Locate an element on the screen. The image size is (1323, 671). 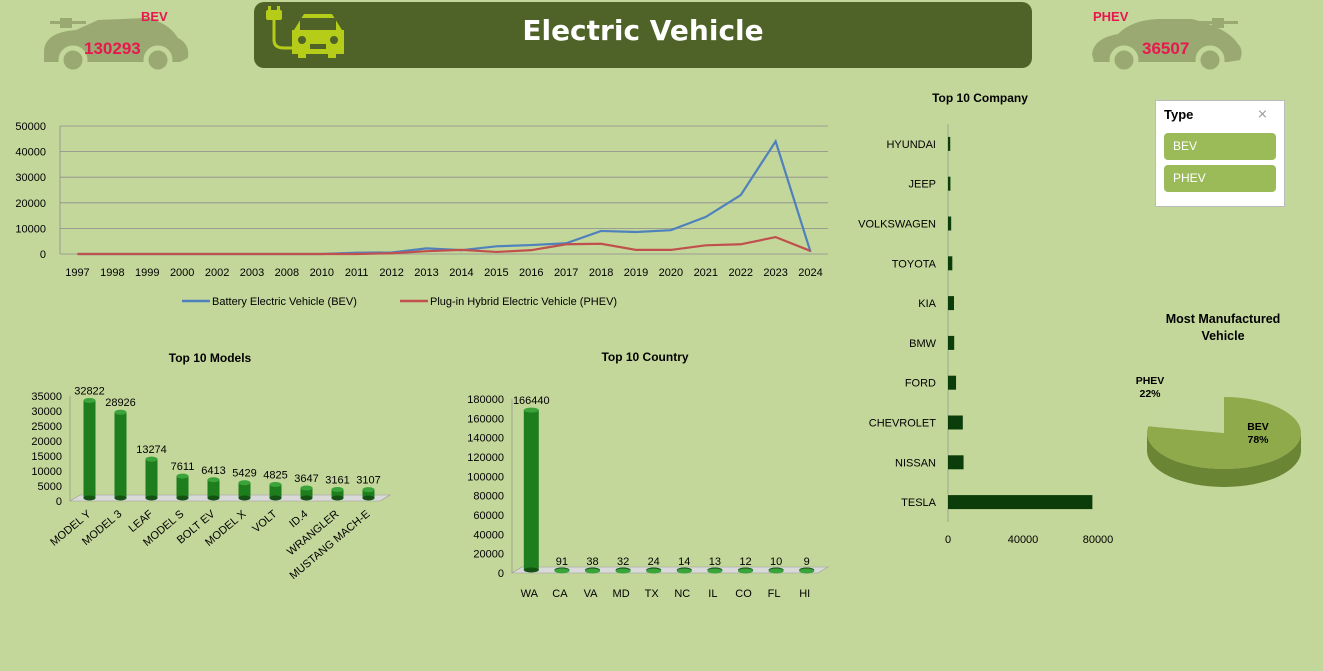
pie-percent: 78% is located at coordinates (1258, 440).